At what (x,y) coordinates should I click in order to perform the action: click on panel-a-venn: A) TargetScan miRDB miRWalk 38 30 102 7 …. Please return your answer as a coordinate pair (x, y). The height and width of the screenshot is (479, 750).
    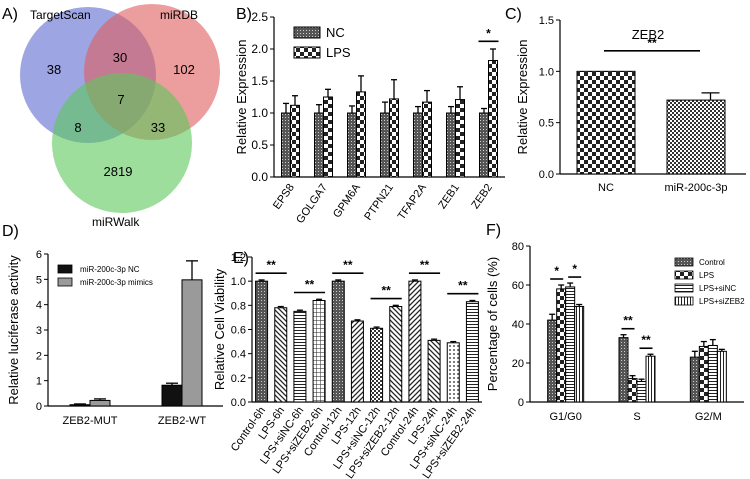
    Looking at the image, I should click on (111, 116).